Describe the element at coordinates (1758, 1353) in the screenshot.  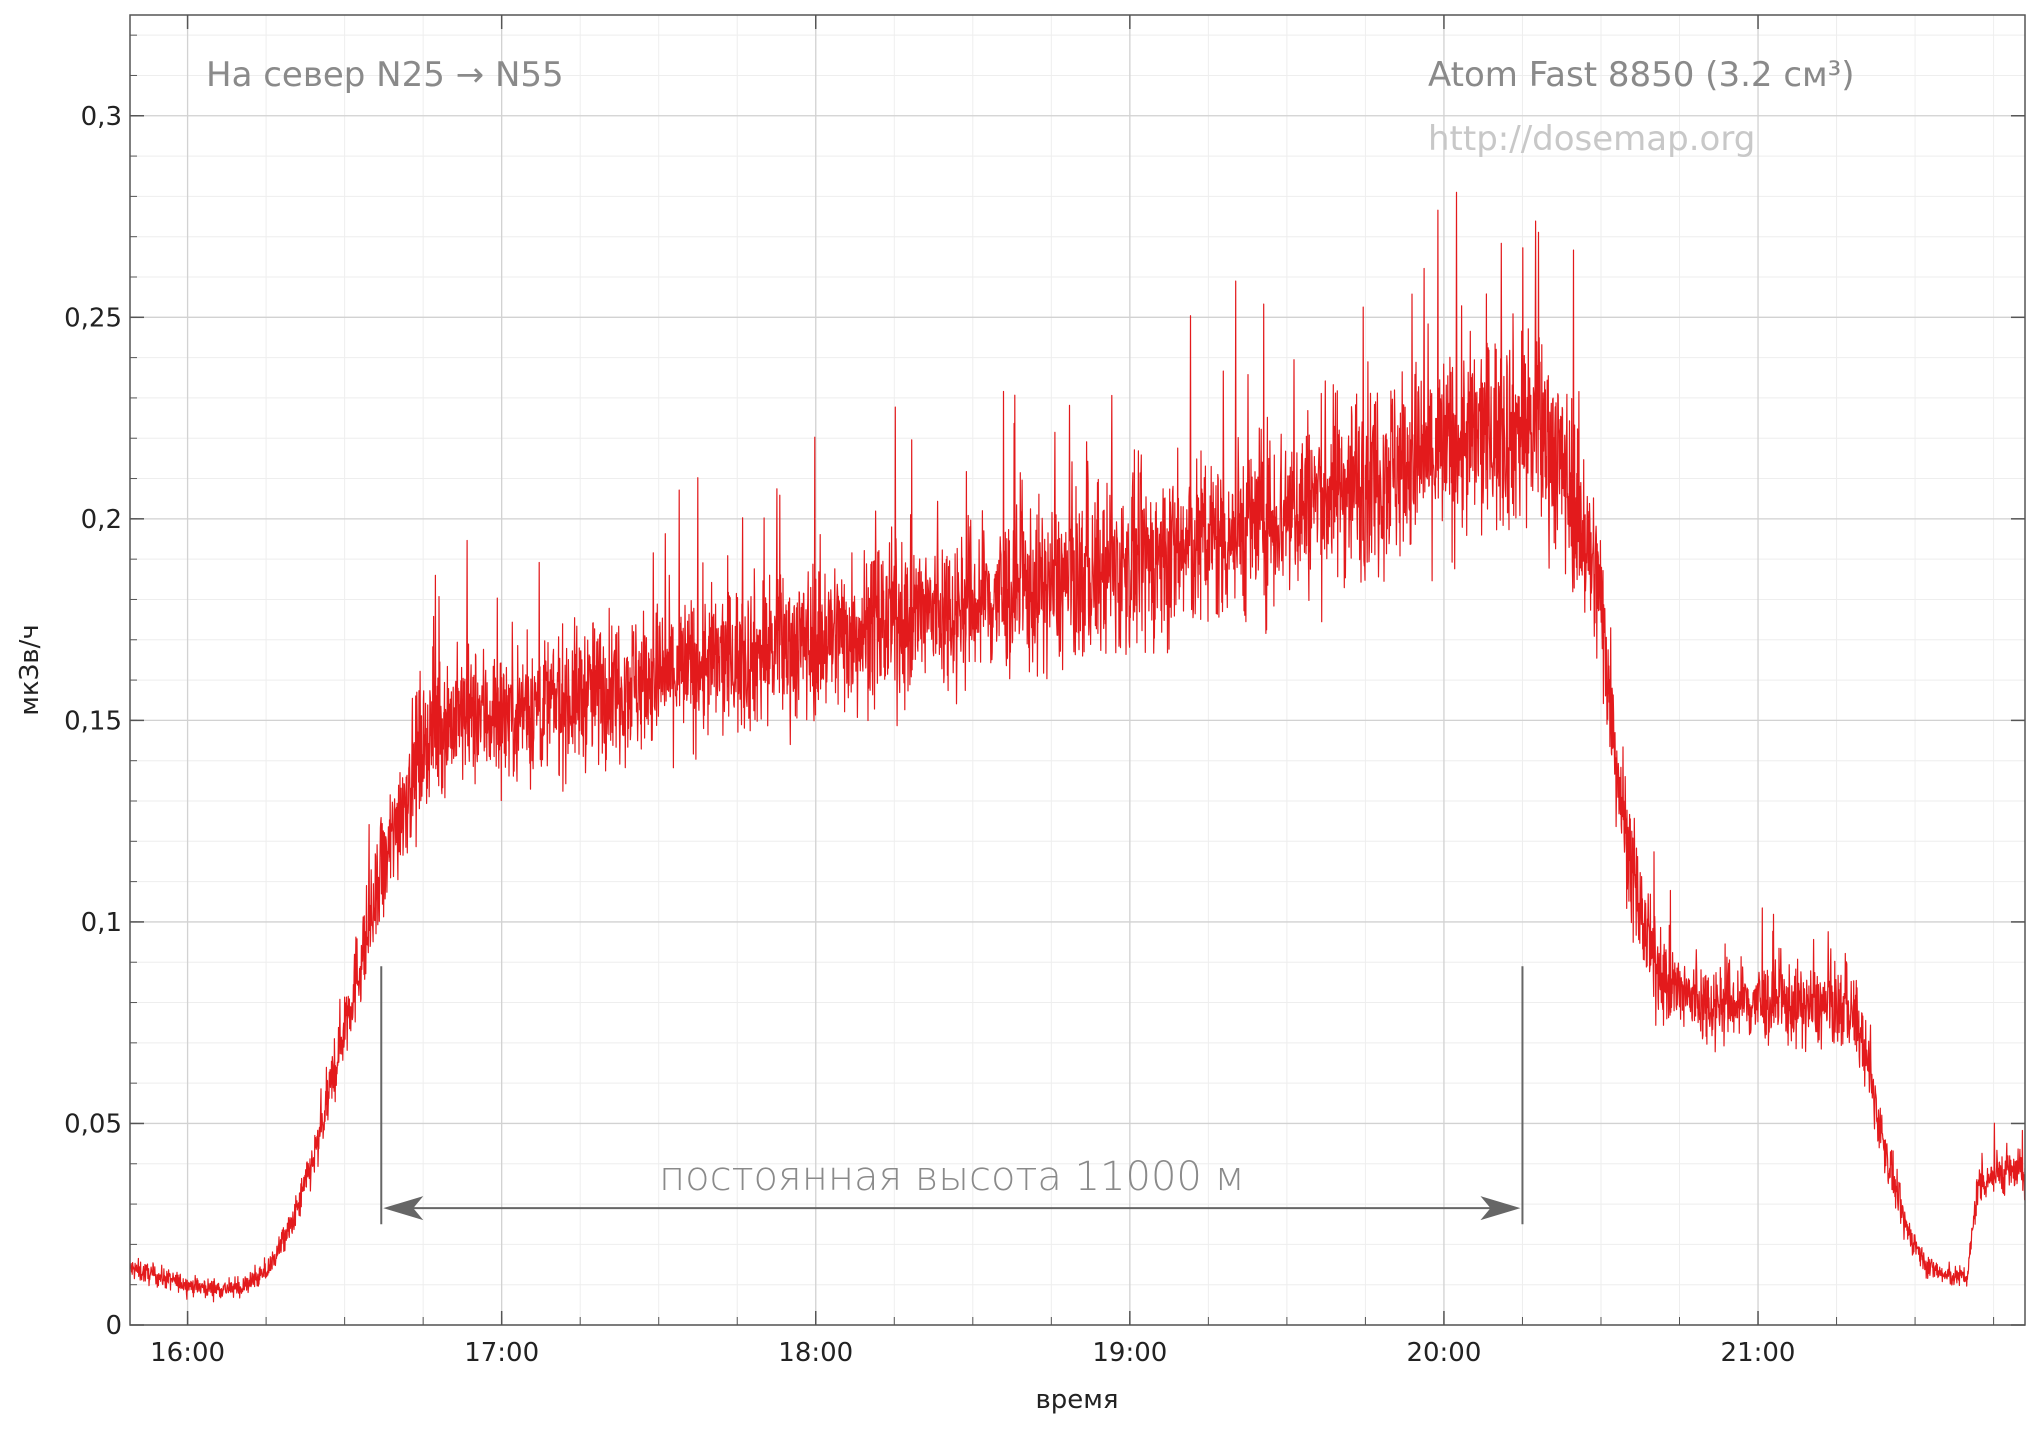
I see `x-tick-label: 21:00` at that location.